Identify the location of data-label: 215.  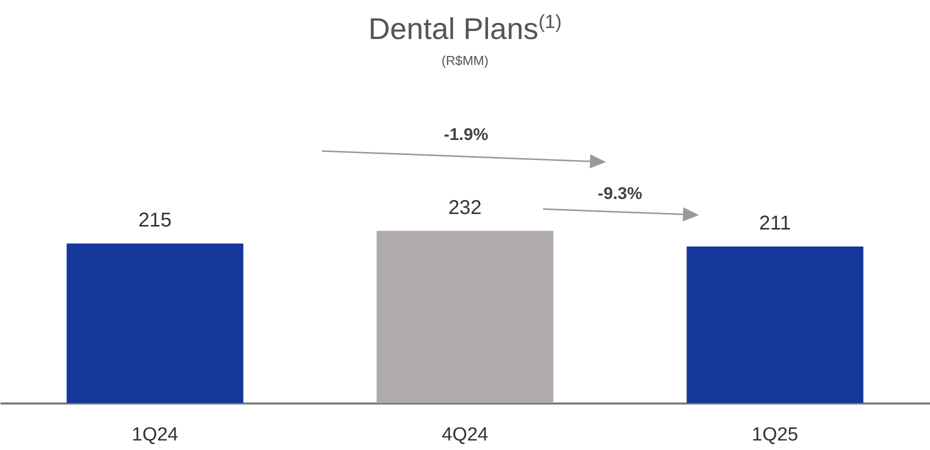
(155, 221).